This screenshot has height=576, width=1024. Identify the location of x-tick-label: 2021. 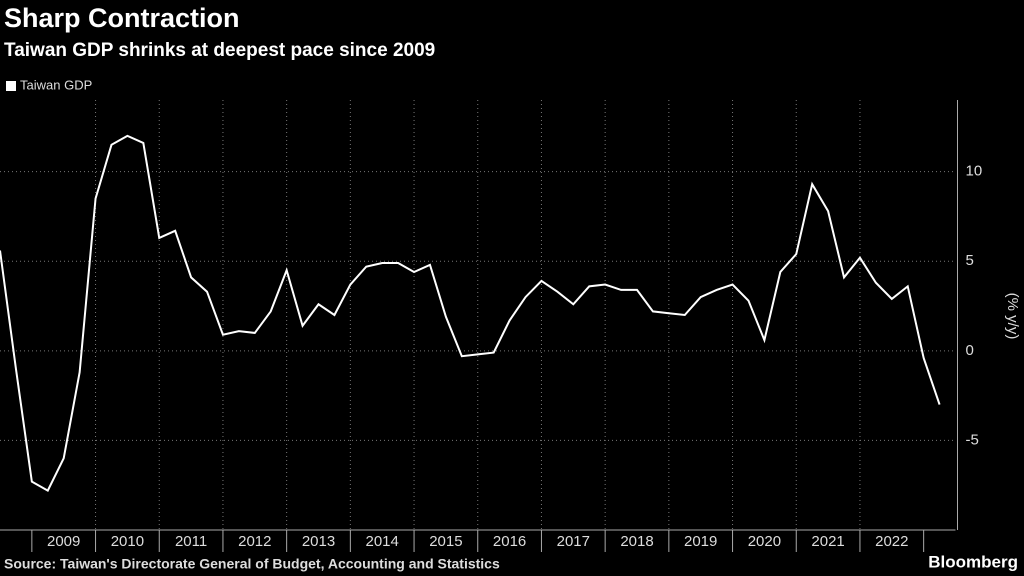
(827, 541).